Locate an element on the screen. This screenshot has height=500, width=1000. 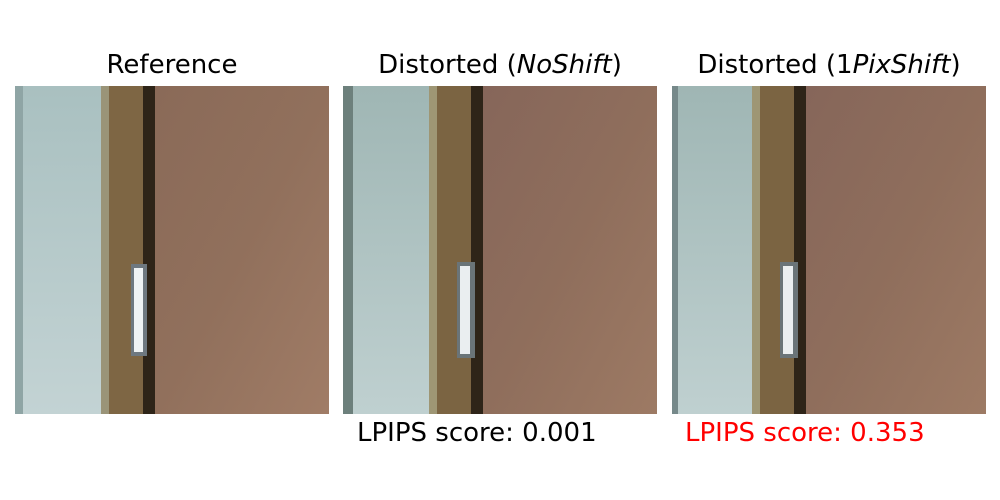
lpips-score-noshift: LPIPS score: 0.001 is located at coordinates (477, 433).